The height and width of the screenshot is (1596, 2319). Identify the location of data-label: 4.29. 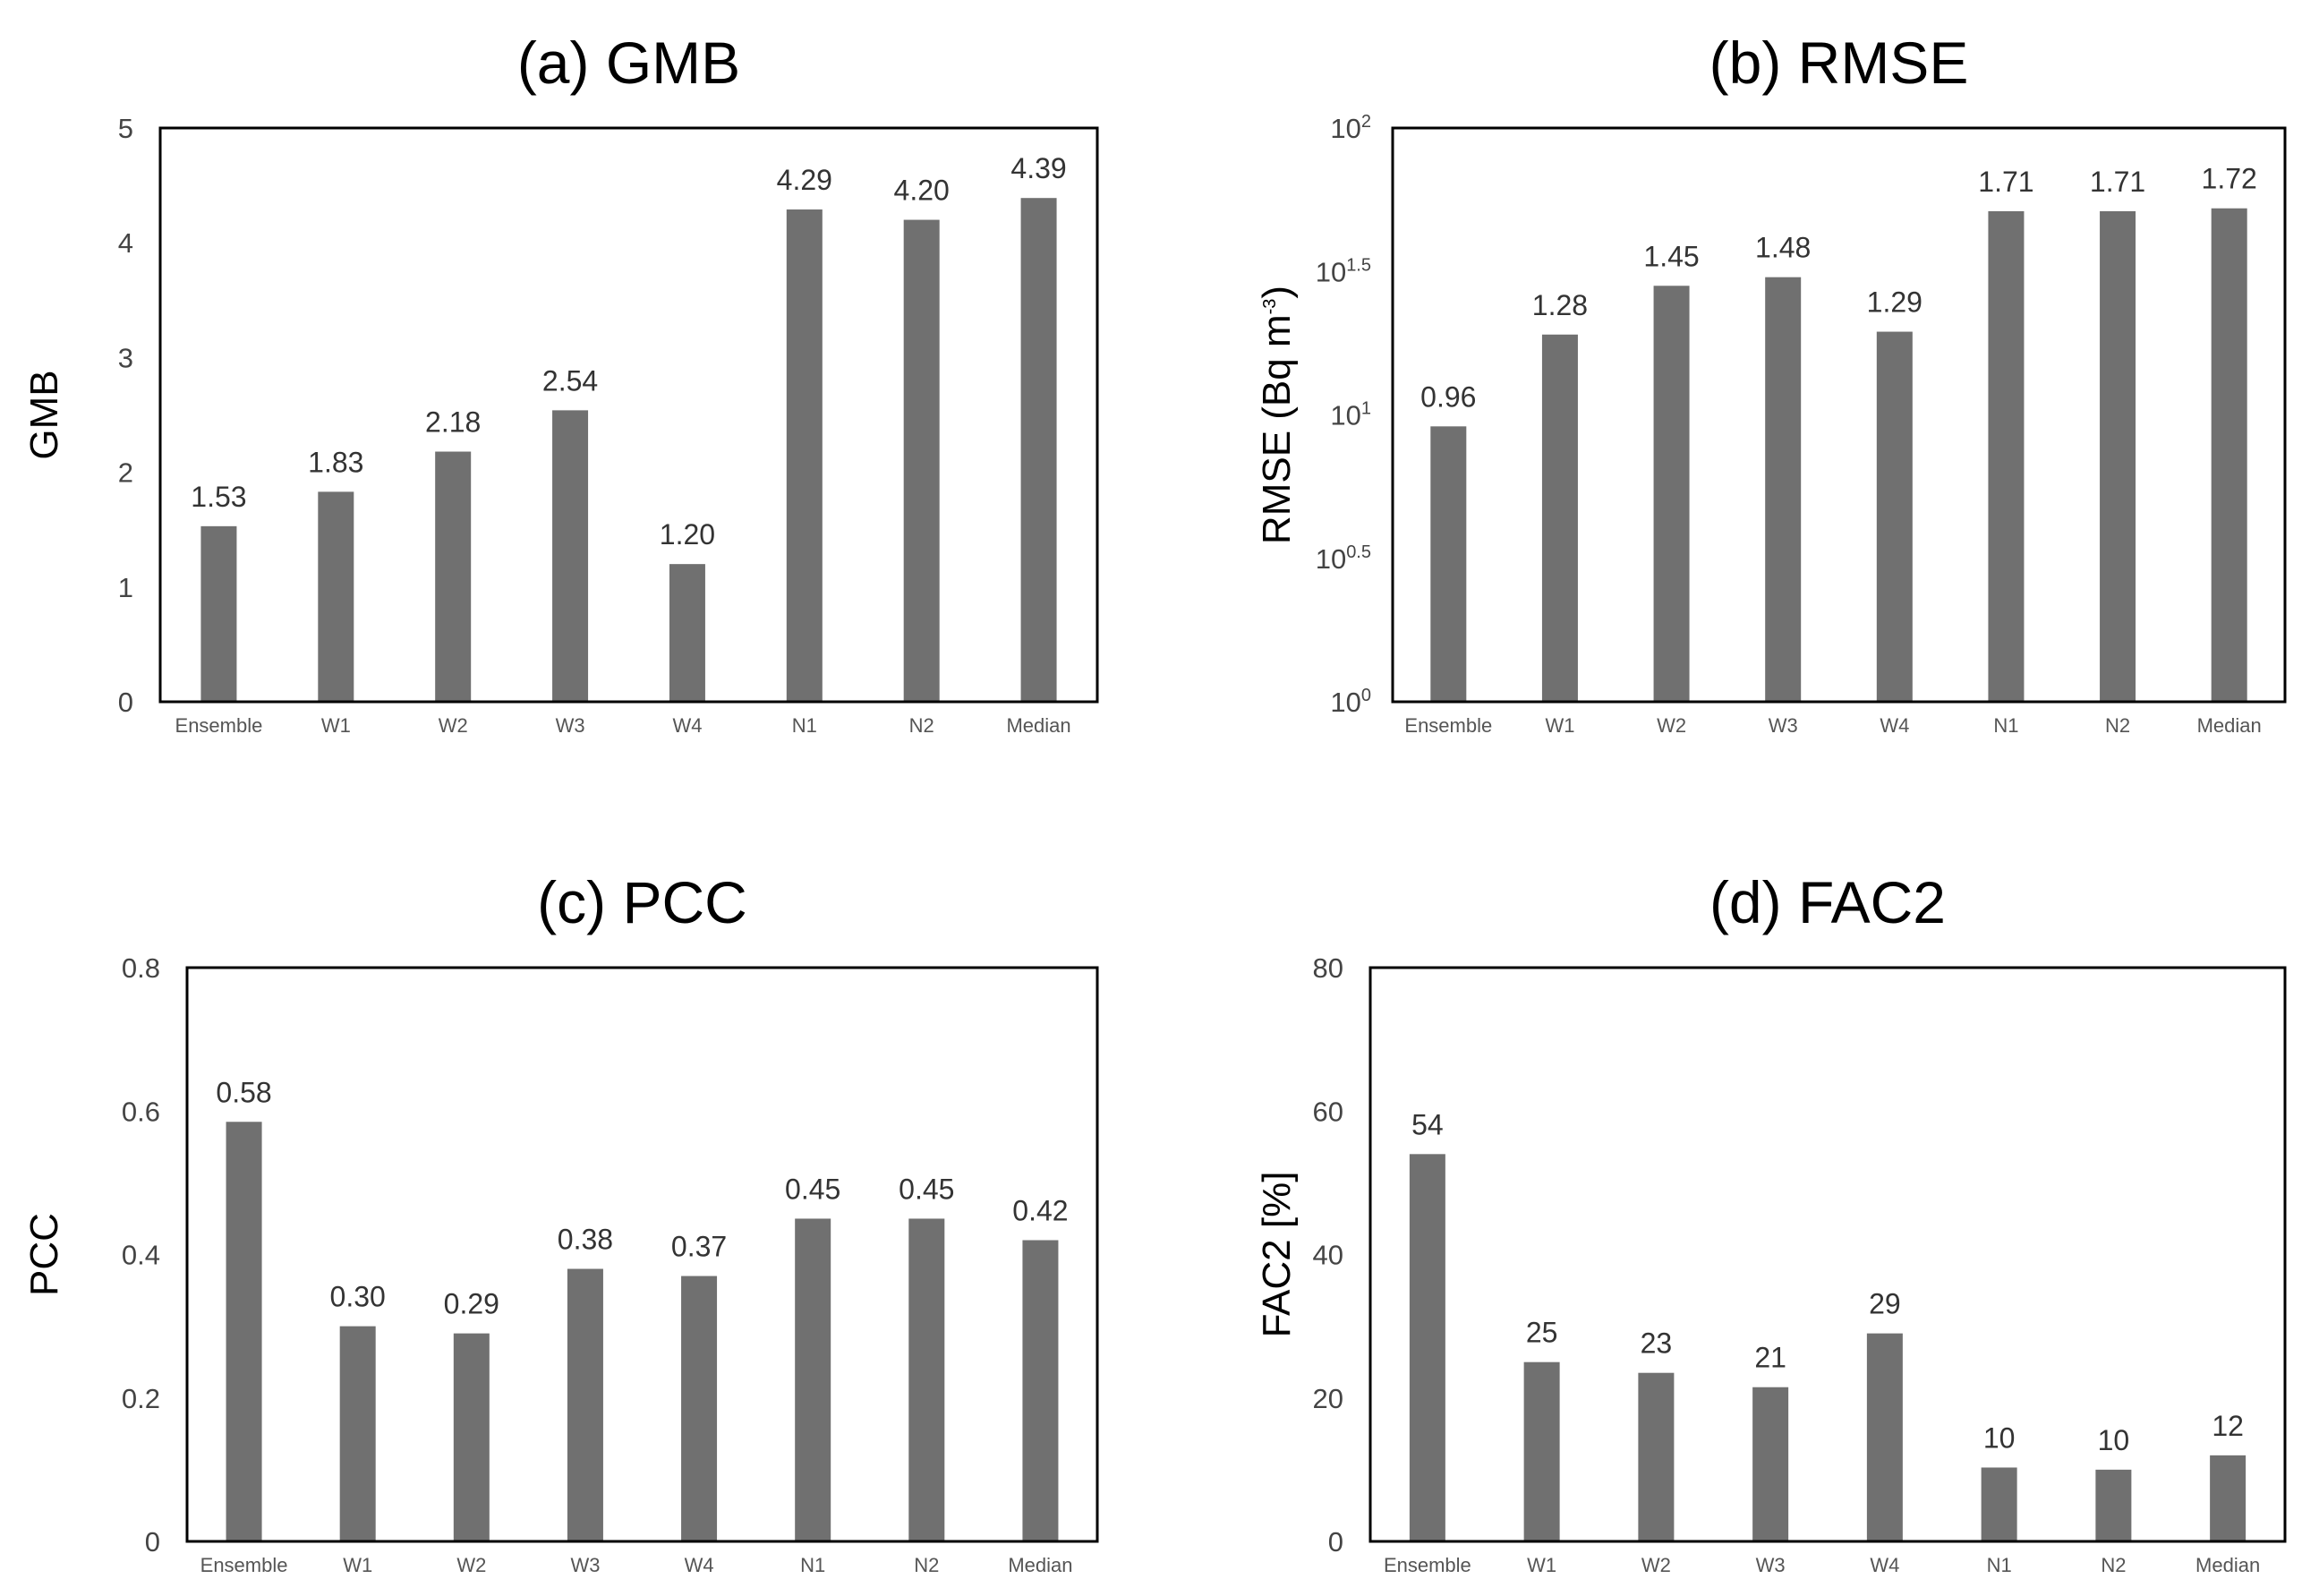
(804, 180).